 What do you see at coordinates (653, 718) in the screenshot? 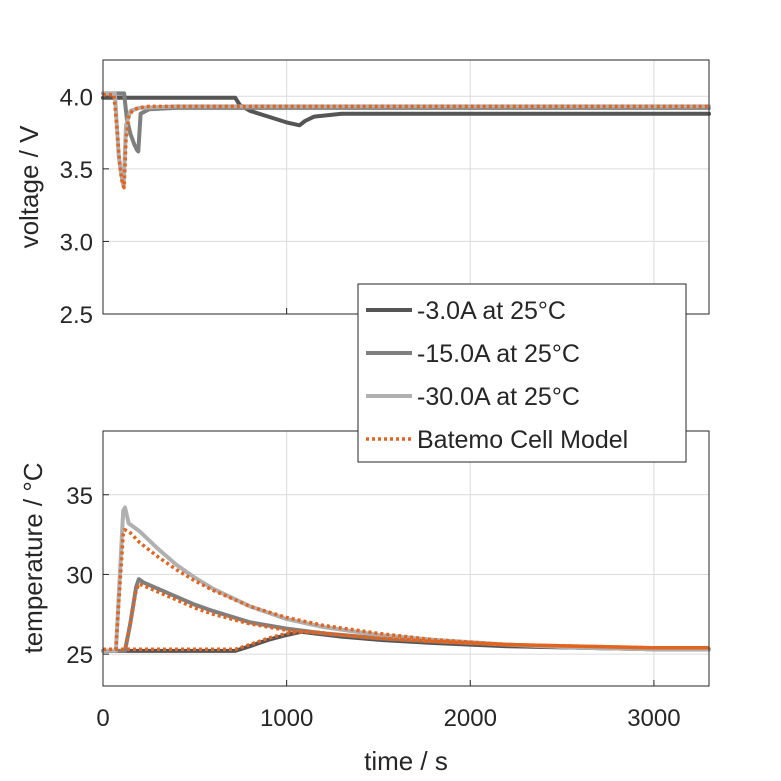
I see `x-tick-label: 3000` at bounding box center [653, 718].